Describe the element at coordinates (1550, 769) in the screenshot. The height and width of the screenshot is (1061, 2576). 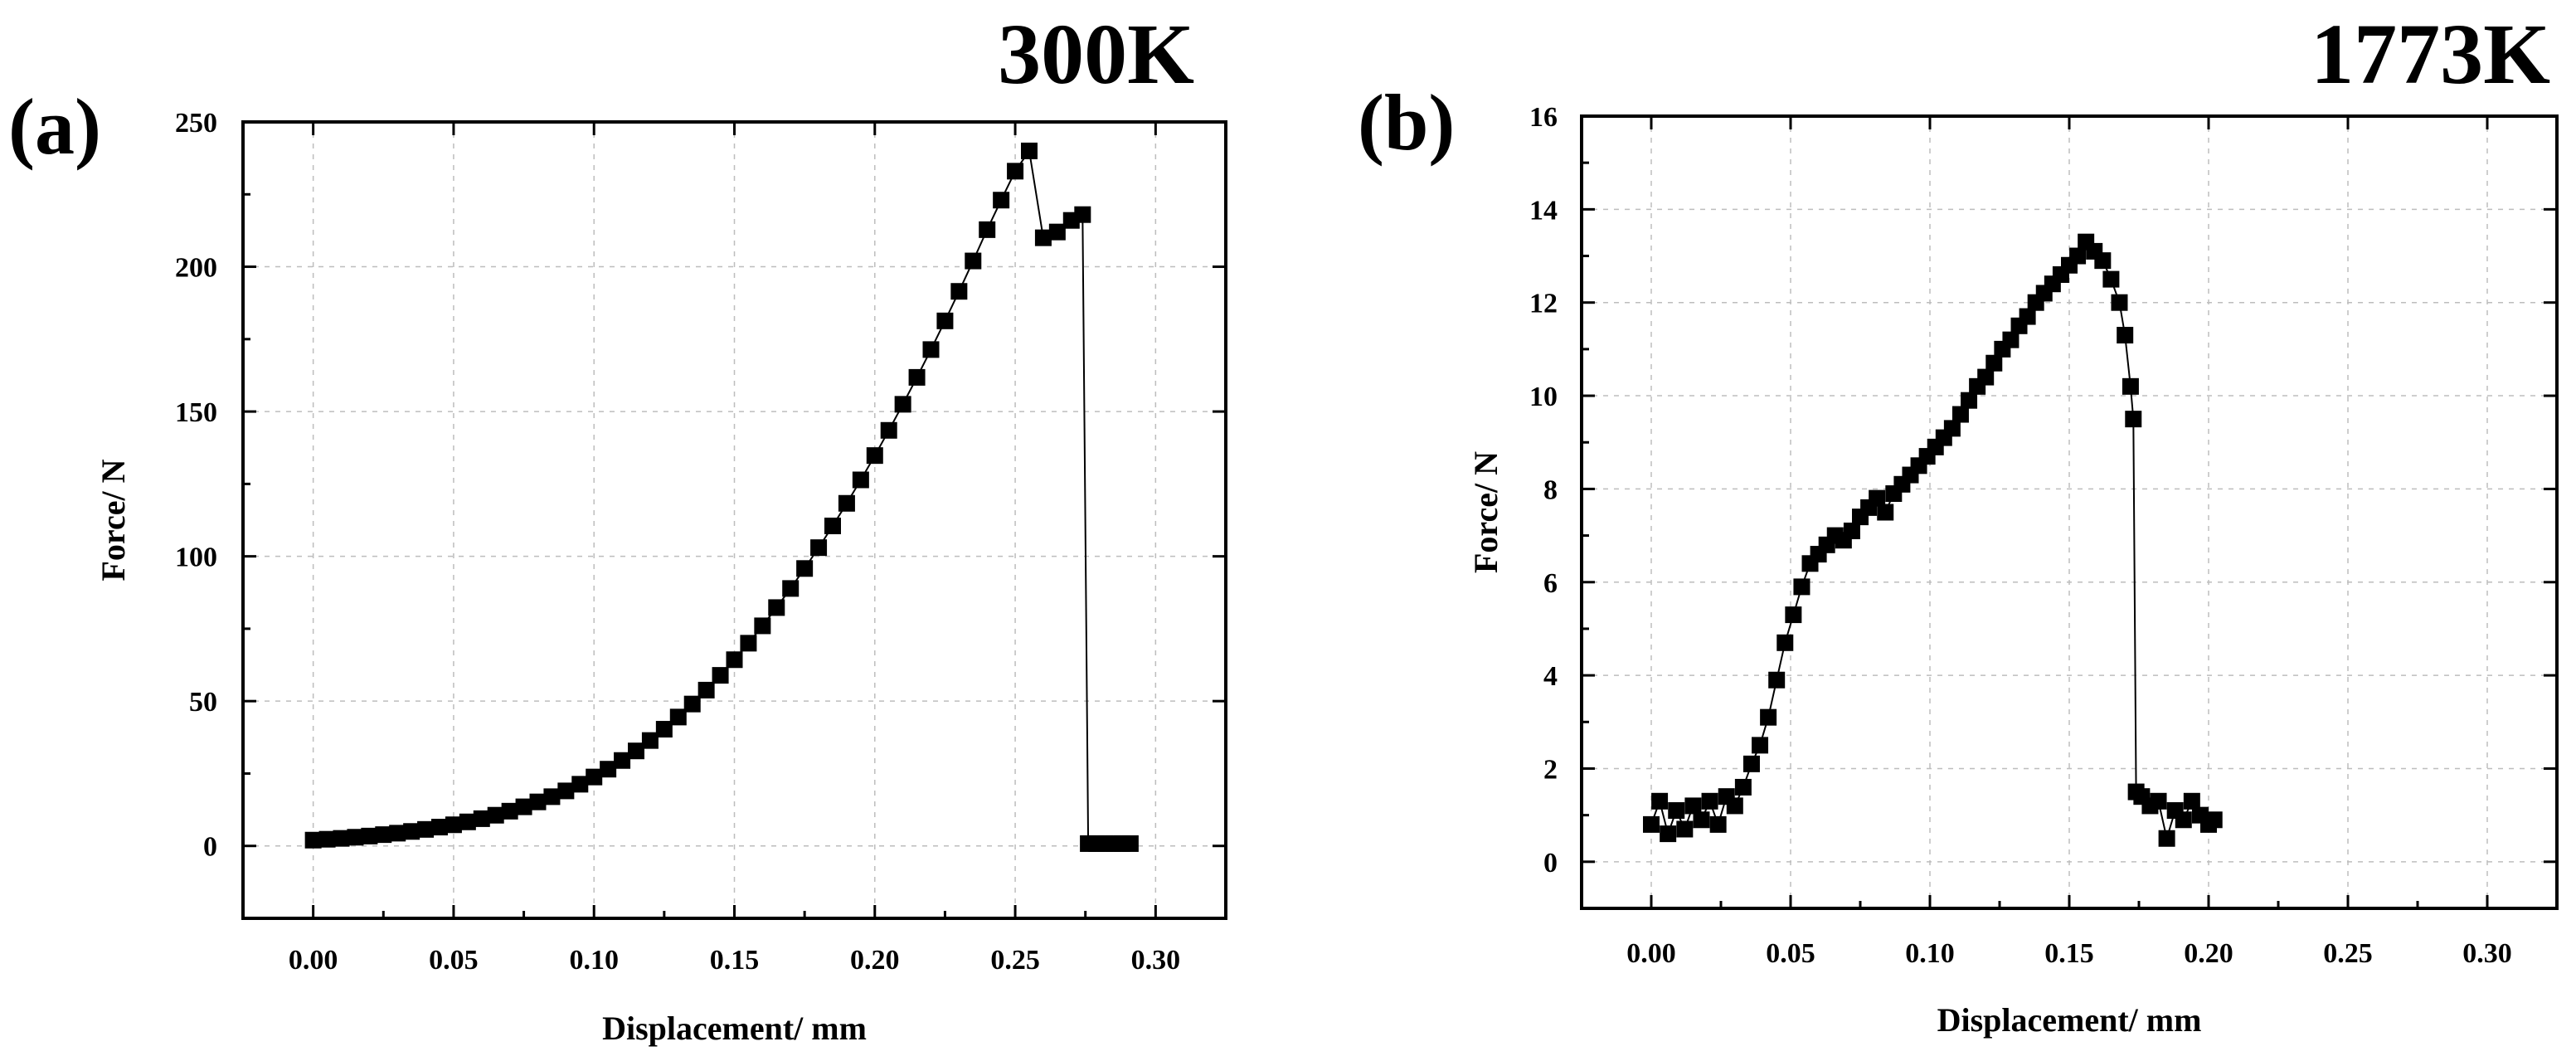
I see `y-tick-label: 2` at that location.